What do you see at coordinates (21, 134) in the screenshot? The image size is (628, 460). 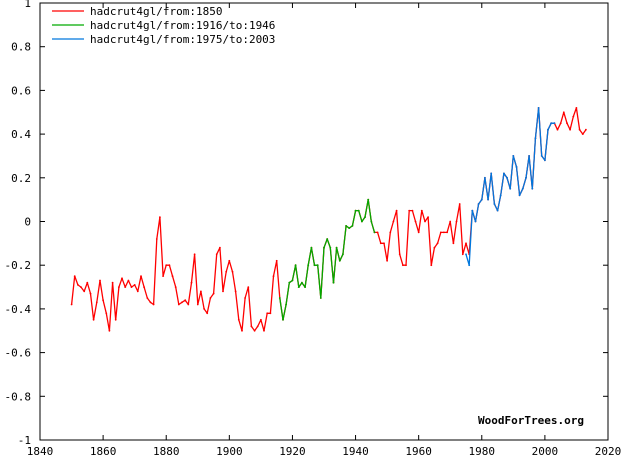 I see `y-tick-label: 0.4` at bounding box center [21, 134].